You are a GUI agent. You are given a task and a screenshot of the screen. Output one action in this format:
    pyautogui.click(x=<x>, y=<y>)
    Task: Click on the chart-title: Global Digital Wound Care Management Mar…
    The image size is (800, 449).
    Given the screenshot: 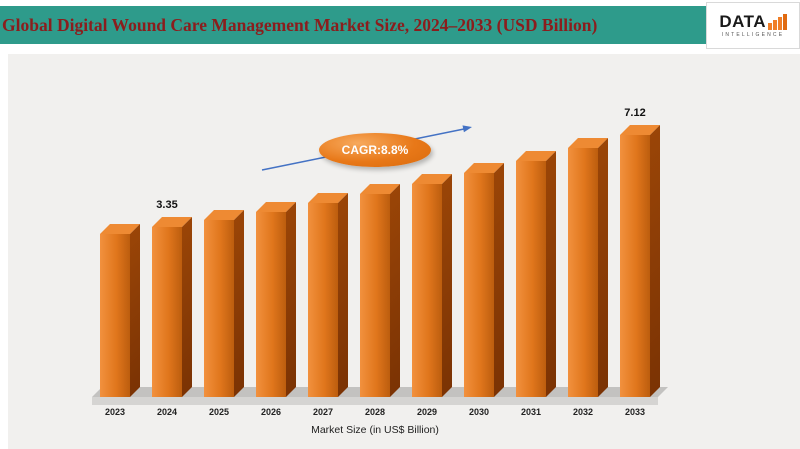 What is the action you would take?
    pyautogui.click(x=300, y=24)
    